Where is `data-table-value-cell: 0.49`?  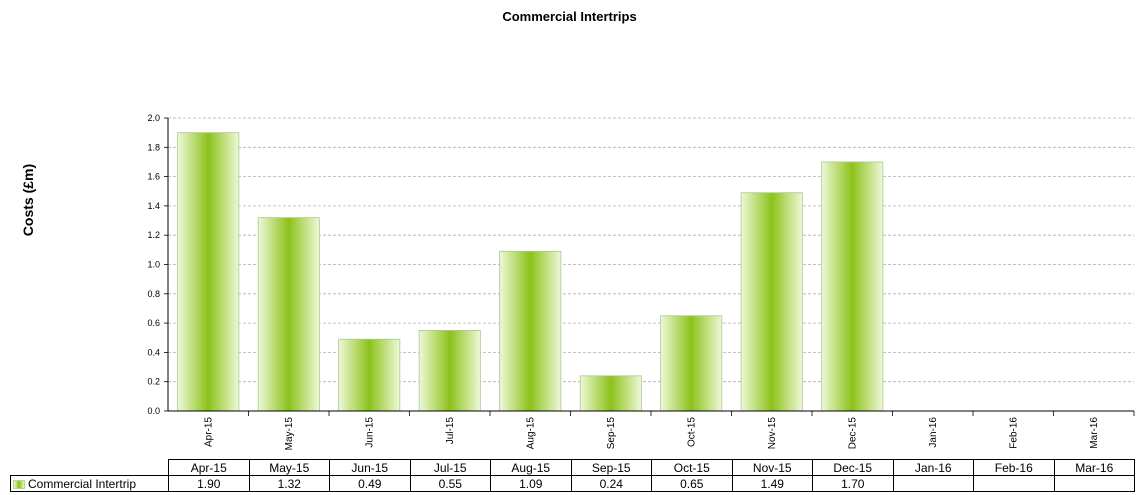 data-table-value-cell: 0.49 is located at coordinates (370, 483).